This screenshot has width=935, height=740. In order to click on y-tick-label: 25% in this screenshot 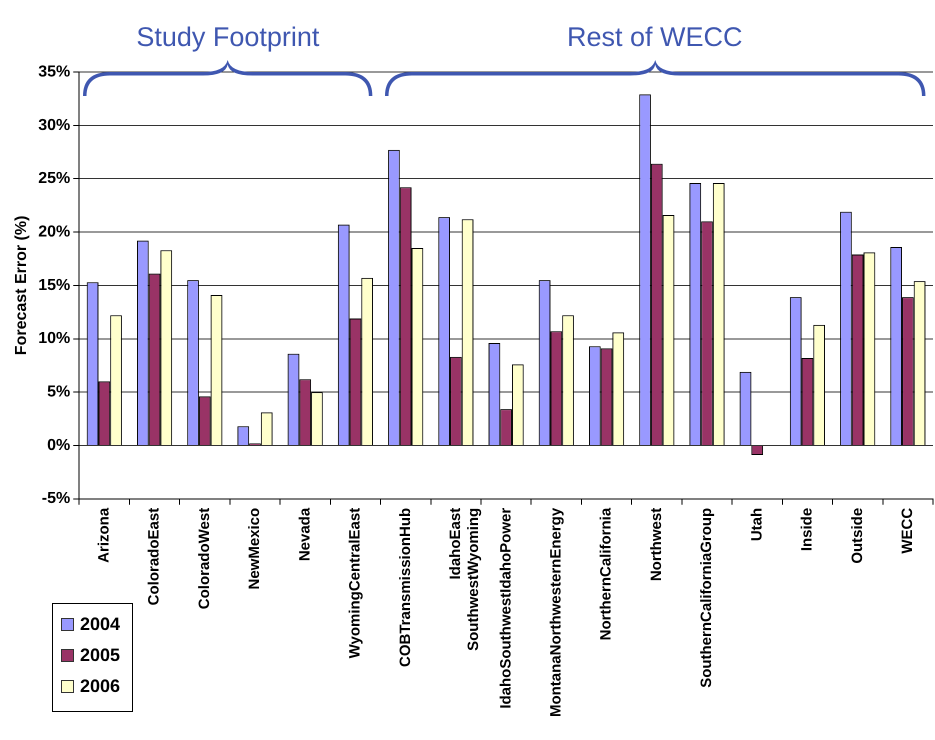, I will do `click(54, 179)`.